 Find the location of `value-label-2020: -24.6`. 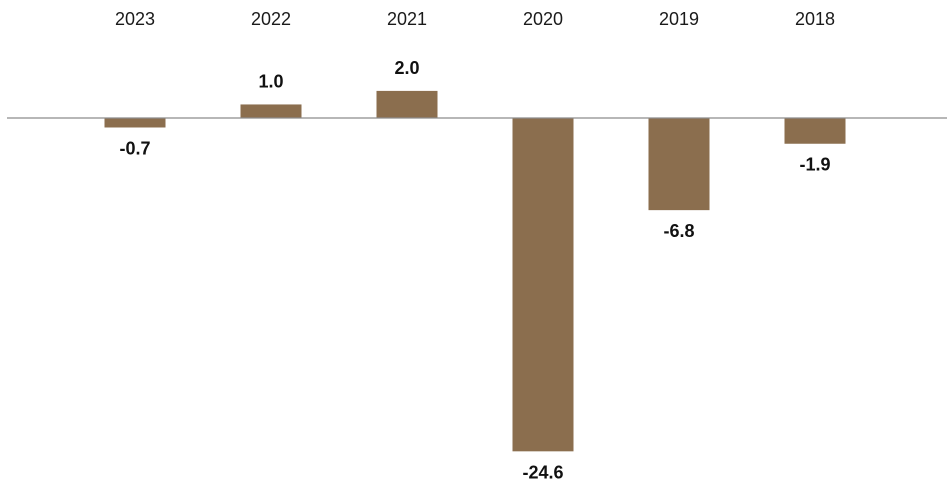

value-label-2020: -24.6 is located at coordinates (542, 472).